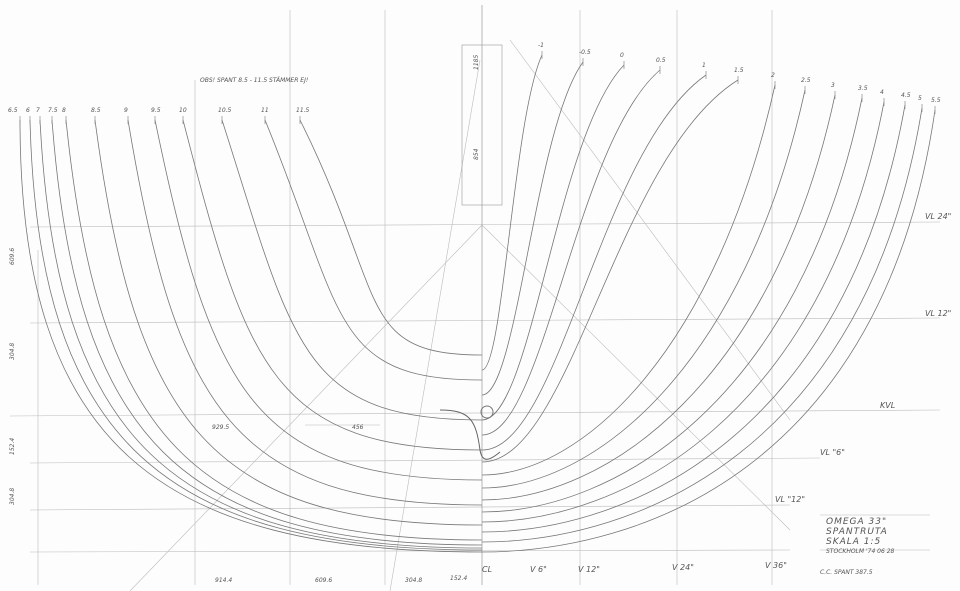  What do you see at coordinates (938, 216) in the screenshot?
I see `label-vl24: VL 24"` at bounding box center [938, 216].